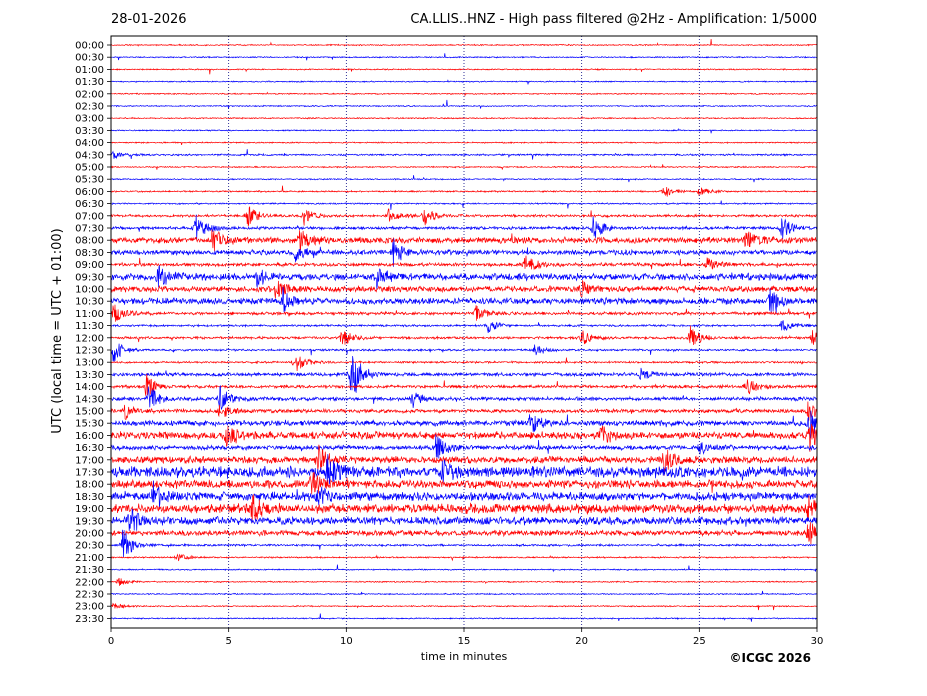 Image resolution: width=927 pixels, height=696 pixels. What do you see at coordinates (89, 131) in the screenshot?
I see `y-tick-label: 03:30` at bounding box center [89, 131].